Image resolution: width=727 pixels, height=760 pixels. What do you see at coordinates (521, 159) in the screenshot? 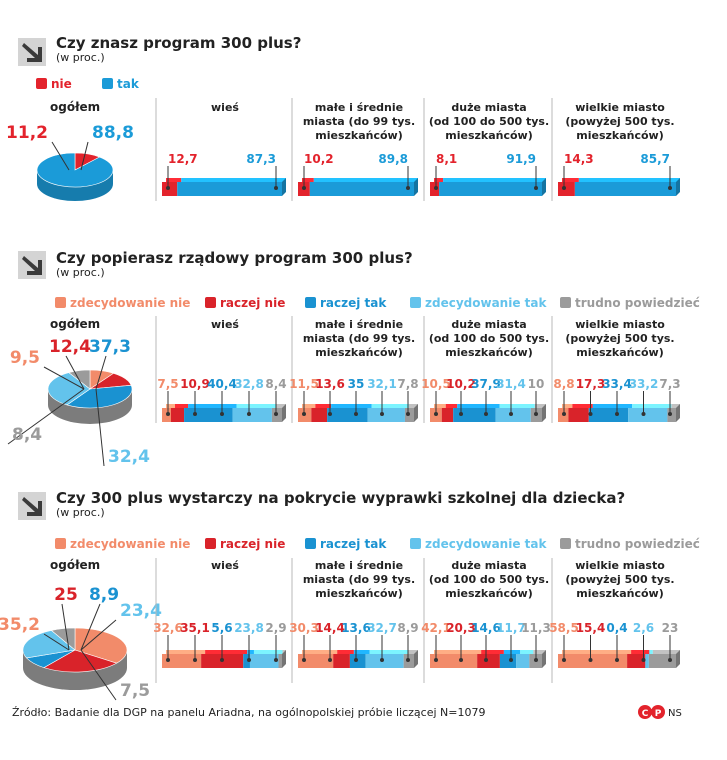
I see `bar-value-label: 91,9` at bounding box center [521, 159].